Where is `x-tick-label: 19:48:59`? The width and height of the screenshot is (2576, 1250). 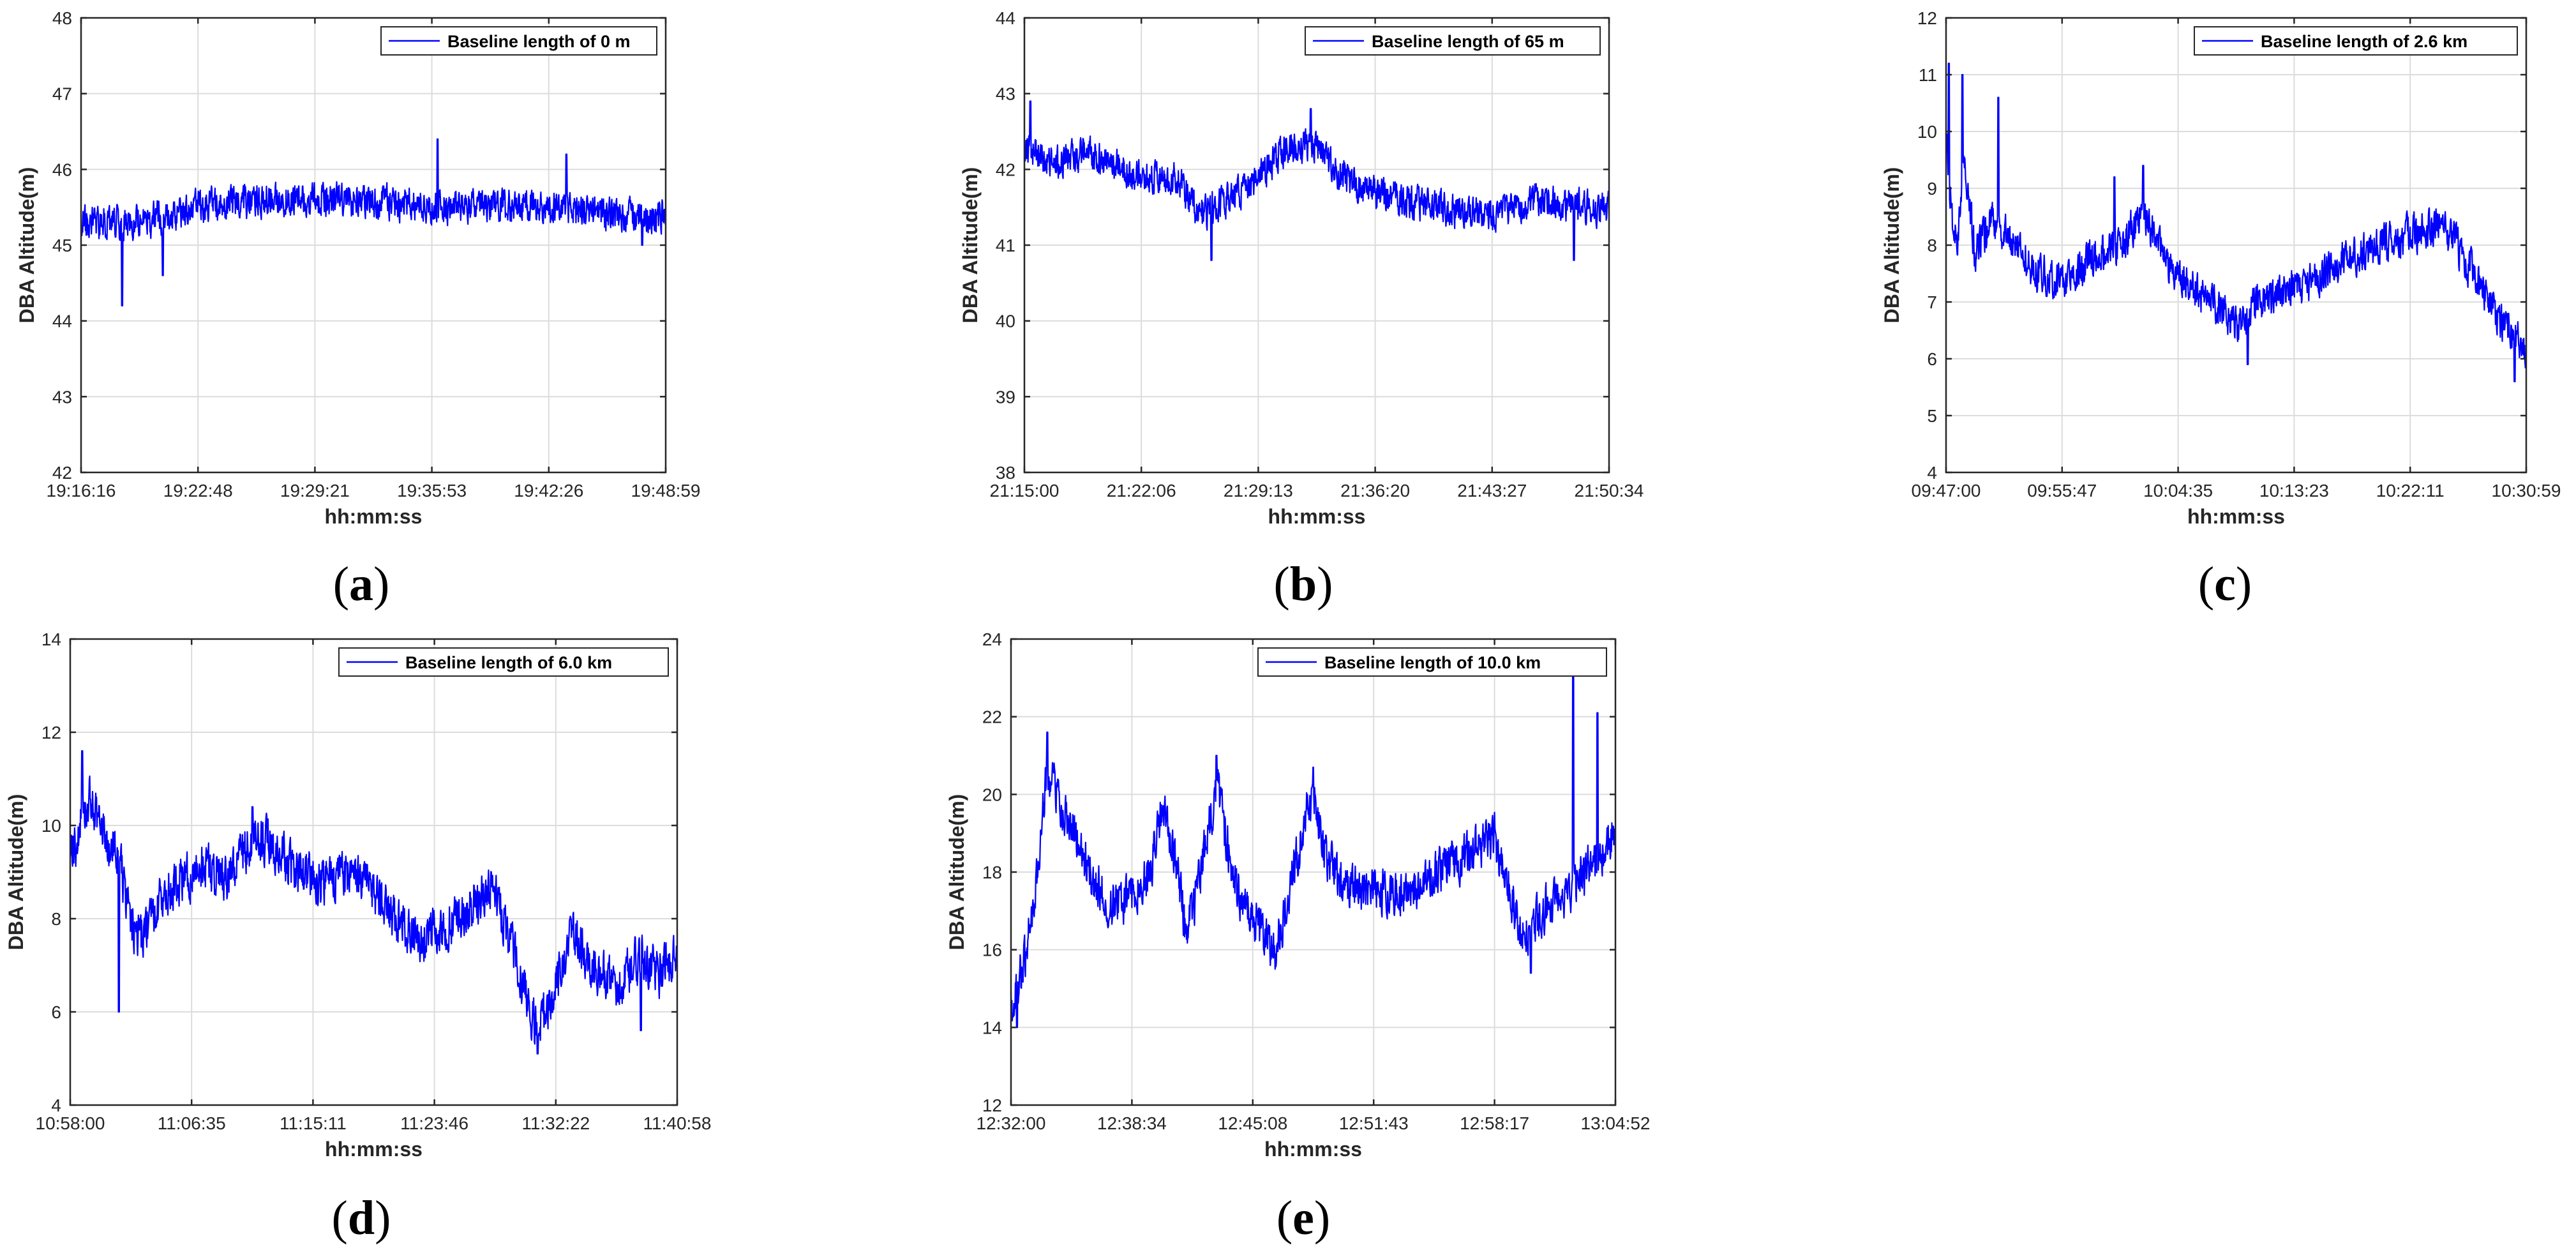
x-tick-label: 19:48:59 is located at coordinates (666, 491).